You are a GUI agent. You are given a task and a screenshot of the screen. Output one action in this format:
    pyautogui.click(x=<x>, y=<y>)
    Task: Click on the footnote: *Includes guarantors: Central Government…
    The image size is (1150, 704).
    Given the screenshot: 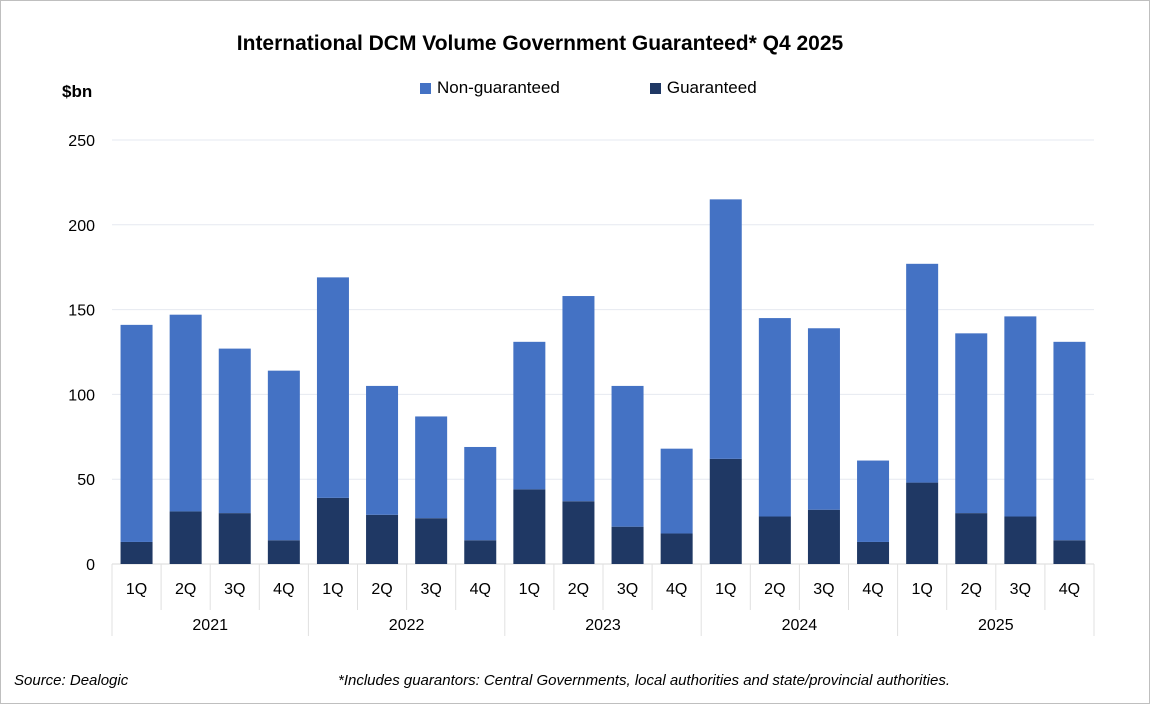 What is the action you would take?
    pyautogui.click(x=644, y=680)
    